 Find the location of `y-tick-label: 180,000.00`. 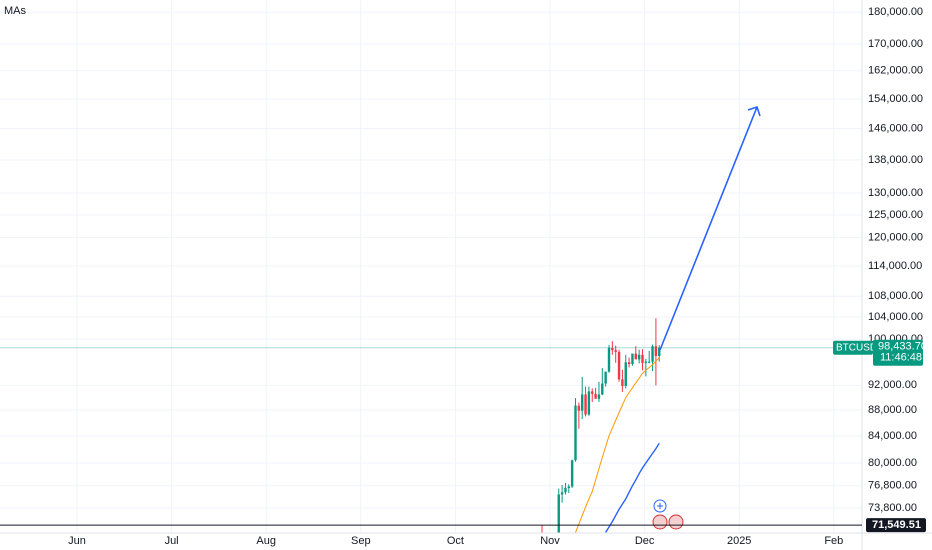

y-tick-label: 180,000.00 is located at coordinates (895, 12).